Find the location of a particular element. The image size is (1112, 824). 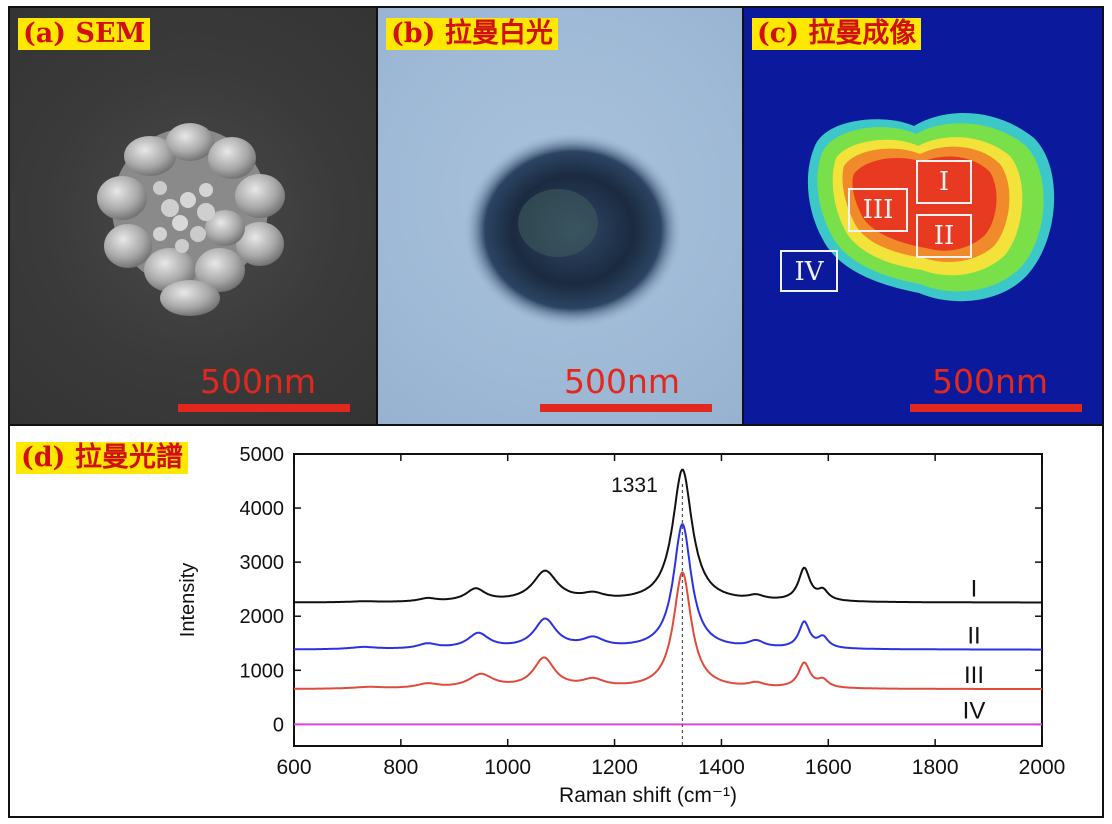

y-tick-label: 5000 is located at coordinates (262, 455).